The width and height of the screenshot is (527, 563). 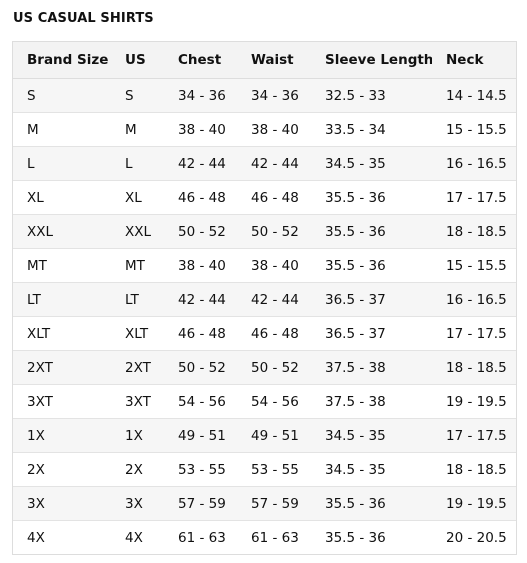 I want to click on cell-us: S, so click(x=137, y=95).